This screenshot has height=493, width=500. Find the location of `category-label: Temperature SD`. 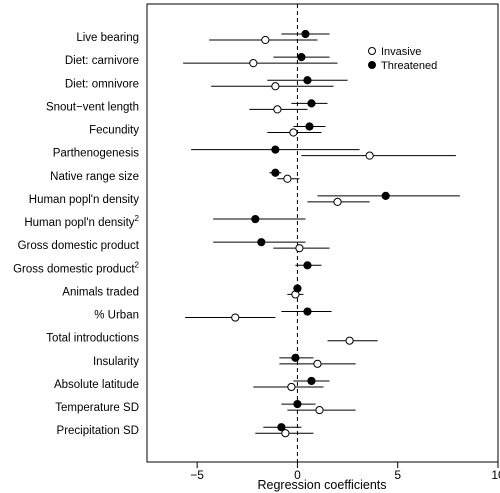

category-label: Temperature SD is located at coordinates (97, 408).